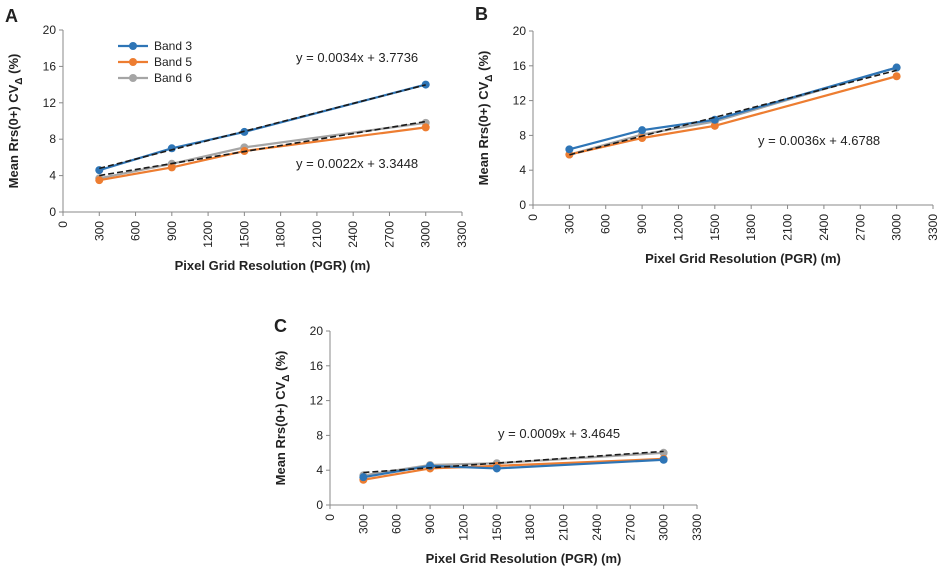 The image size is (941, 577). What do you see at coordinates (173, 62) in the screenshot?
I see `legend-label: Band 5` at bounding box center [173, 62].